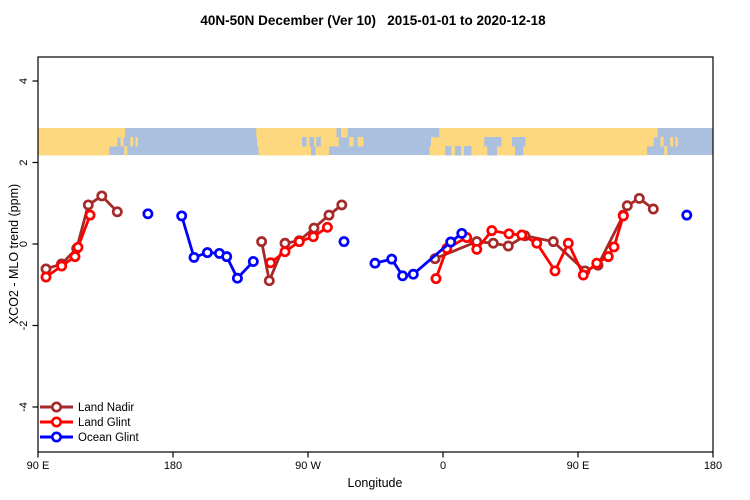  Describe the element at coordinates (106, 408) in the screenshot. I see `legend-label-land-nadir: Land Nadir` at that location.